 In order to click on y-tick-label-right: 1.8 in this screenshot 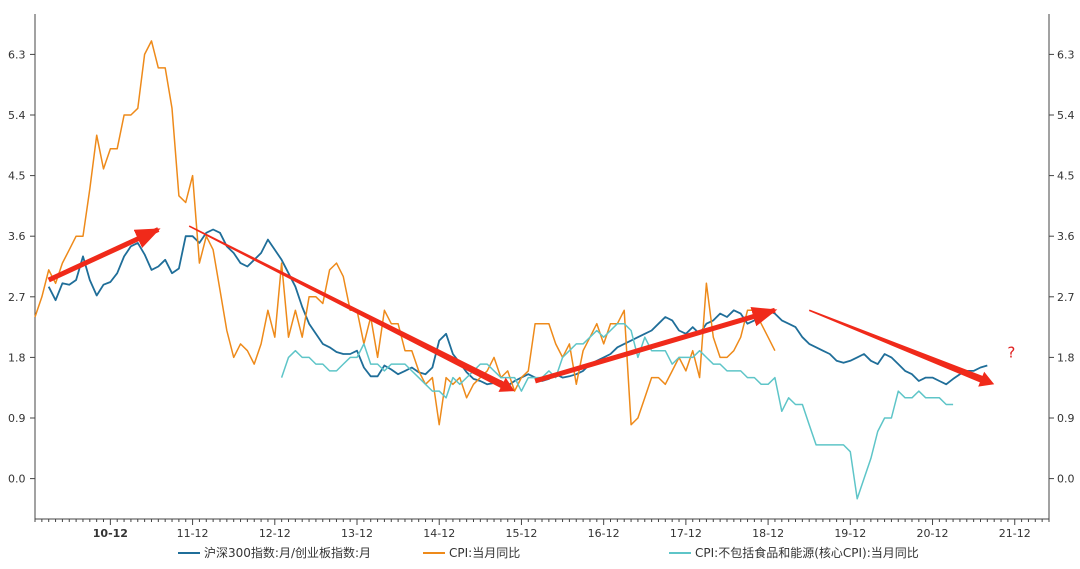, I will do `click(1066, 357)`.